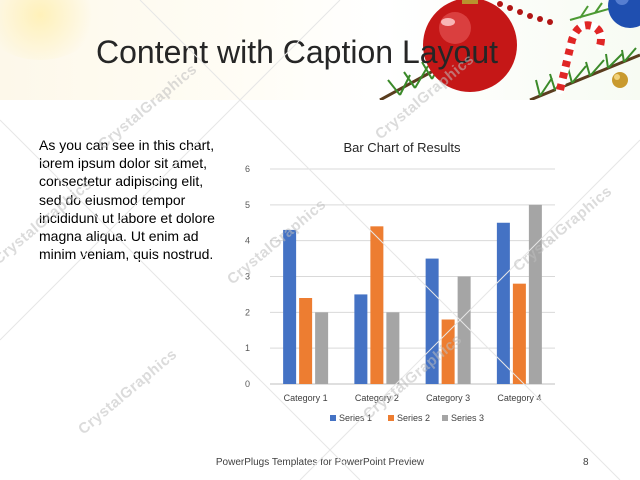  I want to click on watermark: CrystalGraphics, so click(128, 392).